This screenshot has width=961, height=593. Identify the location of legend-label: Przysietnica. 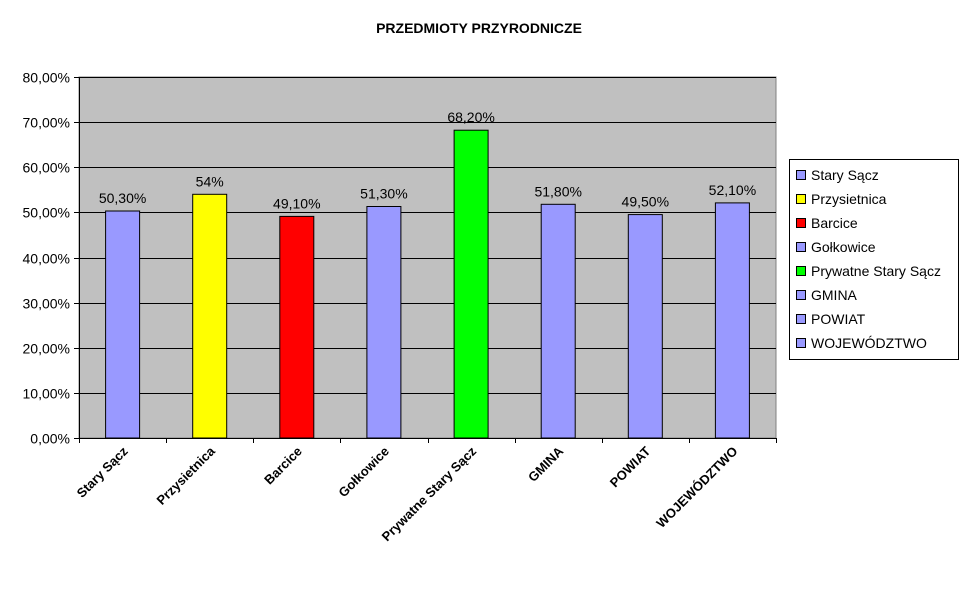
(849, 199).